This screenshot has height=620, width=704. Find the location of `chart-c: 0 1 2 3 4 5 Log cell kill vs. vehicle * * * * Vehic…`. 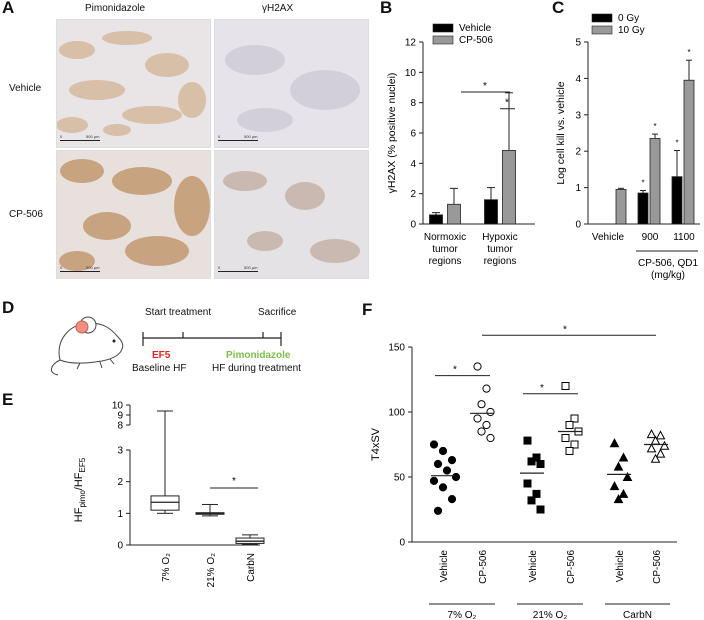

chart-c: 0 1 2 3 4 5 Log cell kill vs. vehicle * * * * Vehic… is located at coordinates (627, 147).